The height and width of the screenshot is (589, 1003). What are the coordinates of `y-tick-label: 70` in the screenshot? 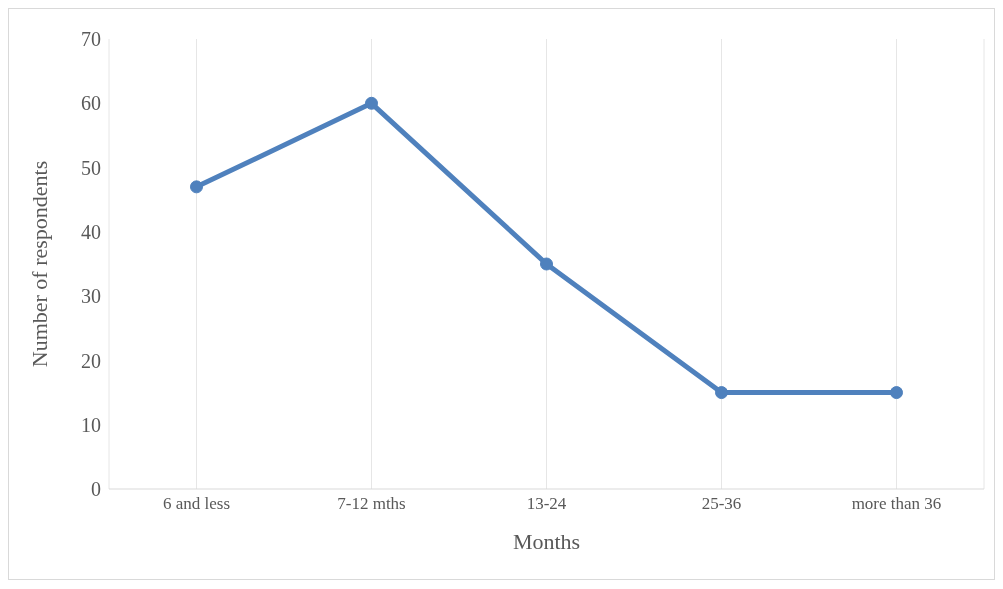 It's located at (91, 39).